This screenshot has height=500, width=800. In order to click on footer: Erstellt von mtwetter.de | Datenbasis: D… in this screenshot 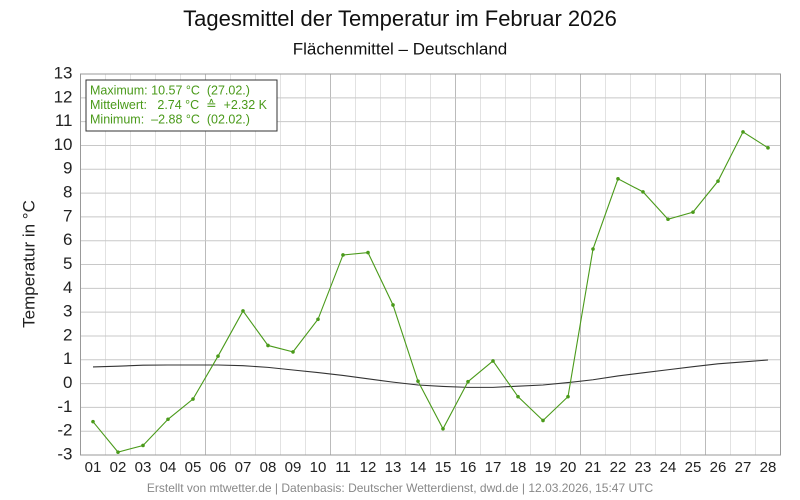, I will do `click(400, 488)`.